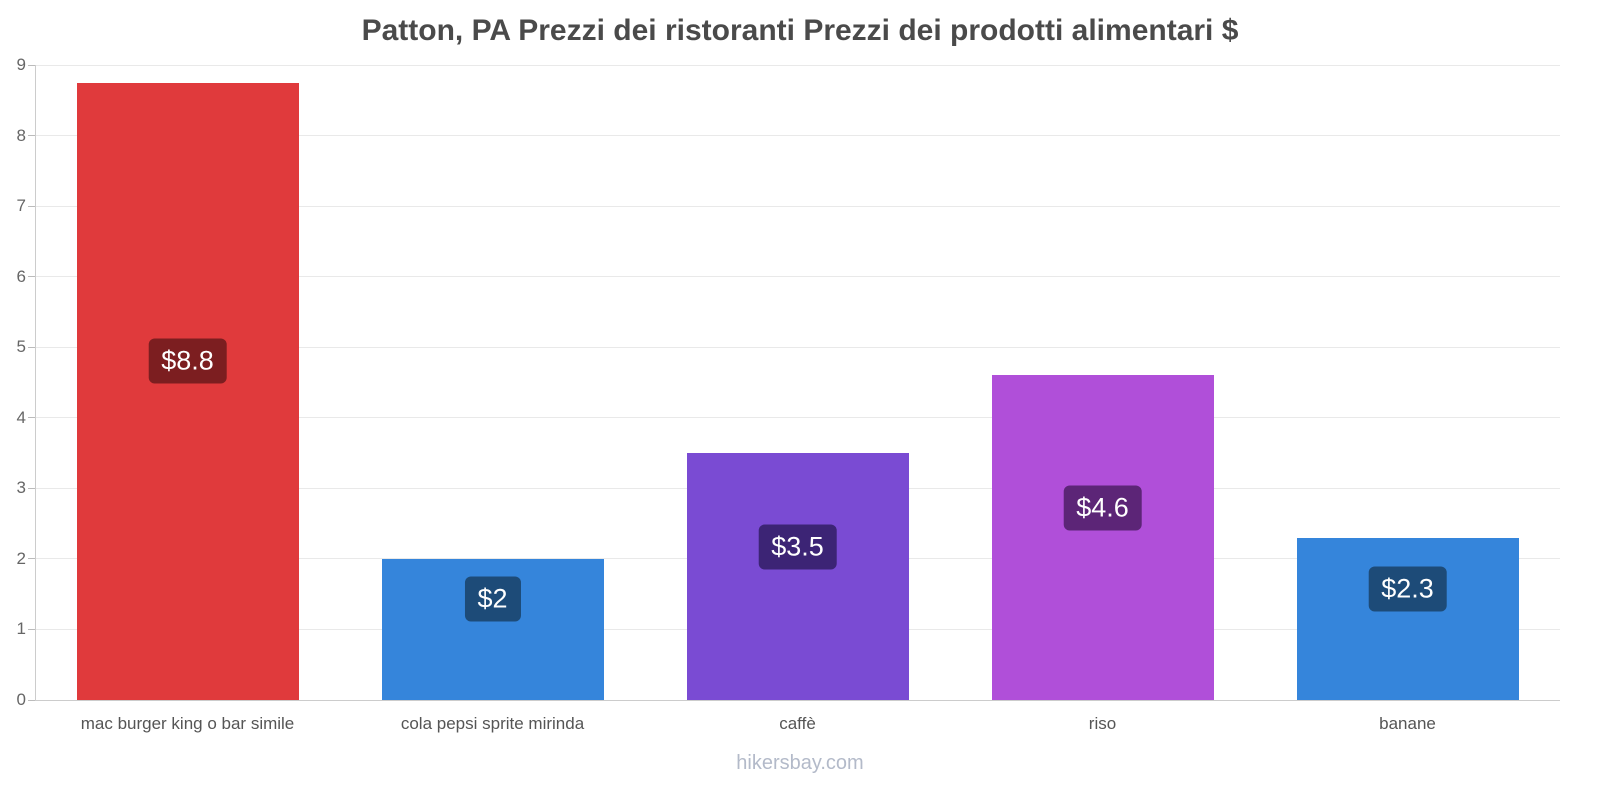  Describe the element at coordinates (800, 763) in the screenshot. I see `footer-watermark: hikersbay.com` at that location.